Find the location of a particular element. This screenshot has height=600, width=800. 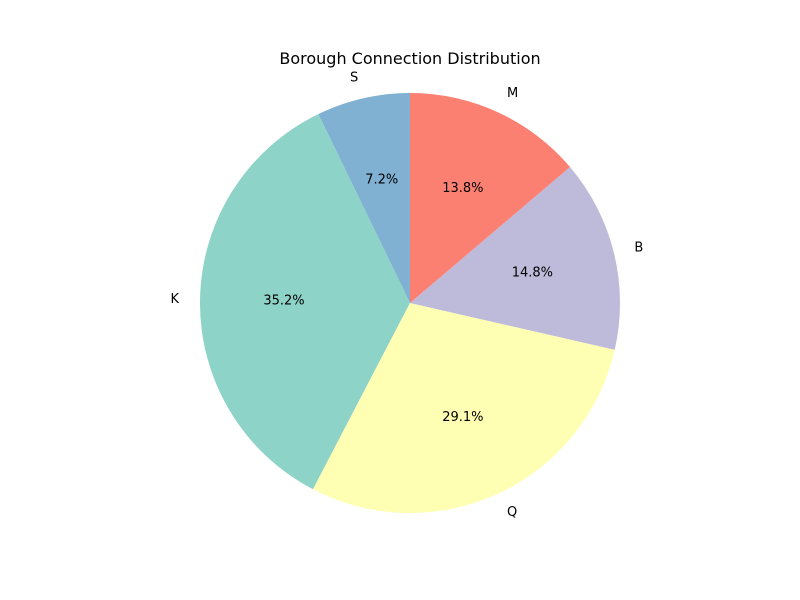

slice-percent-q: 29.1% is located at coordinates (462, 417).